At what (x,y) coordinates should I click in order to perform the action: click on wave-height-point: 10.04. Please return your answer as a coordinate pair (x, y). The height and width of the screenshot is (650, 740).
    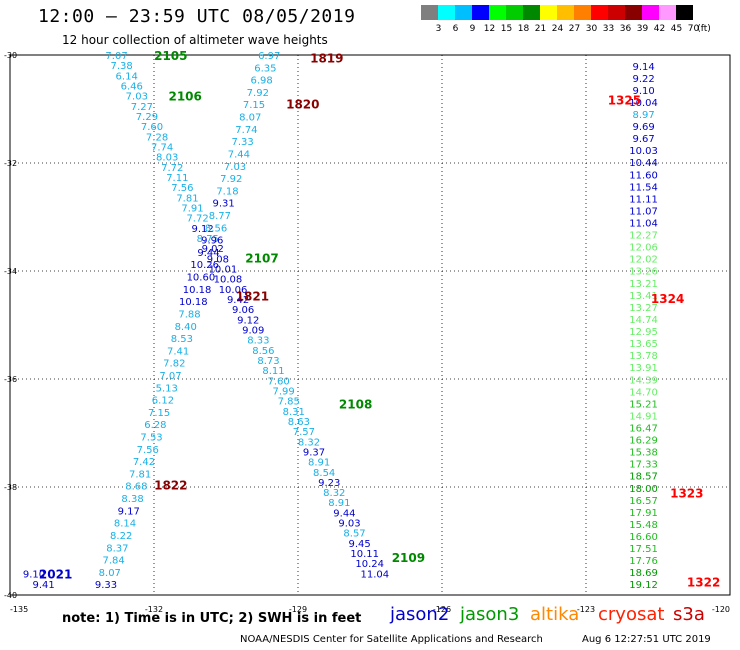
    Looking at the image, I should click on (643, 103).